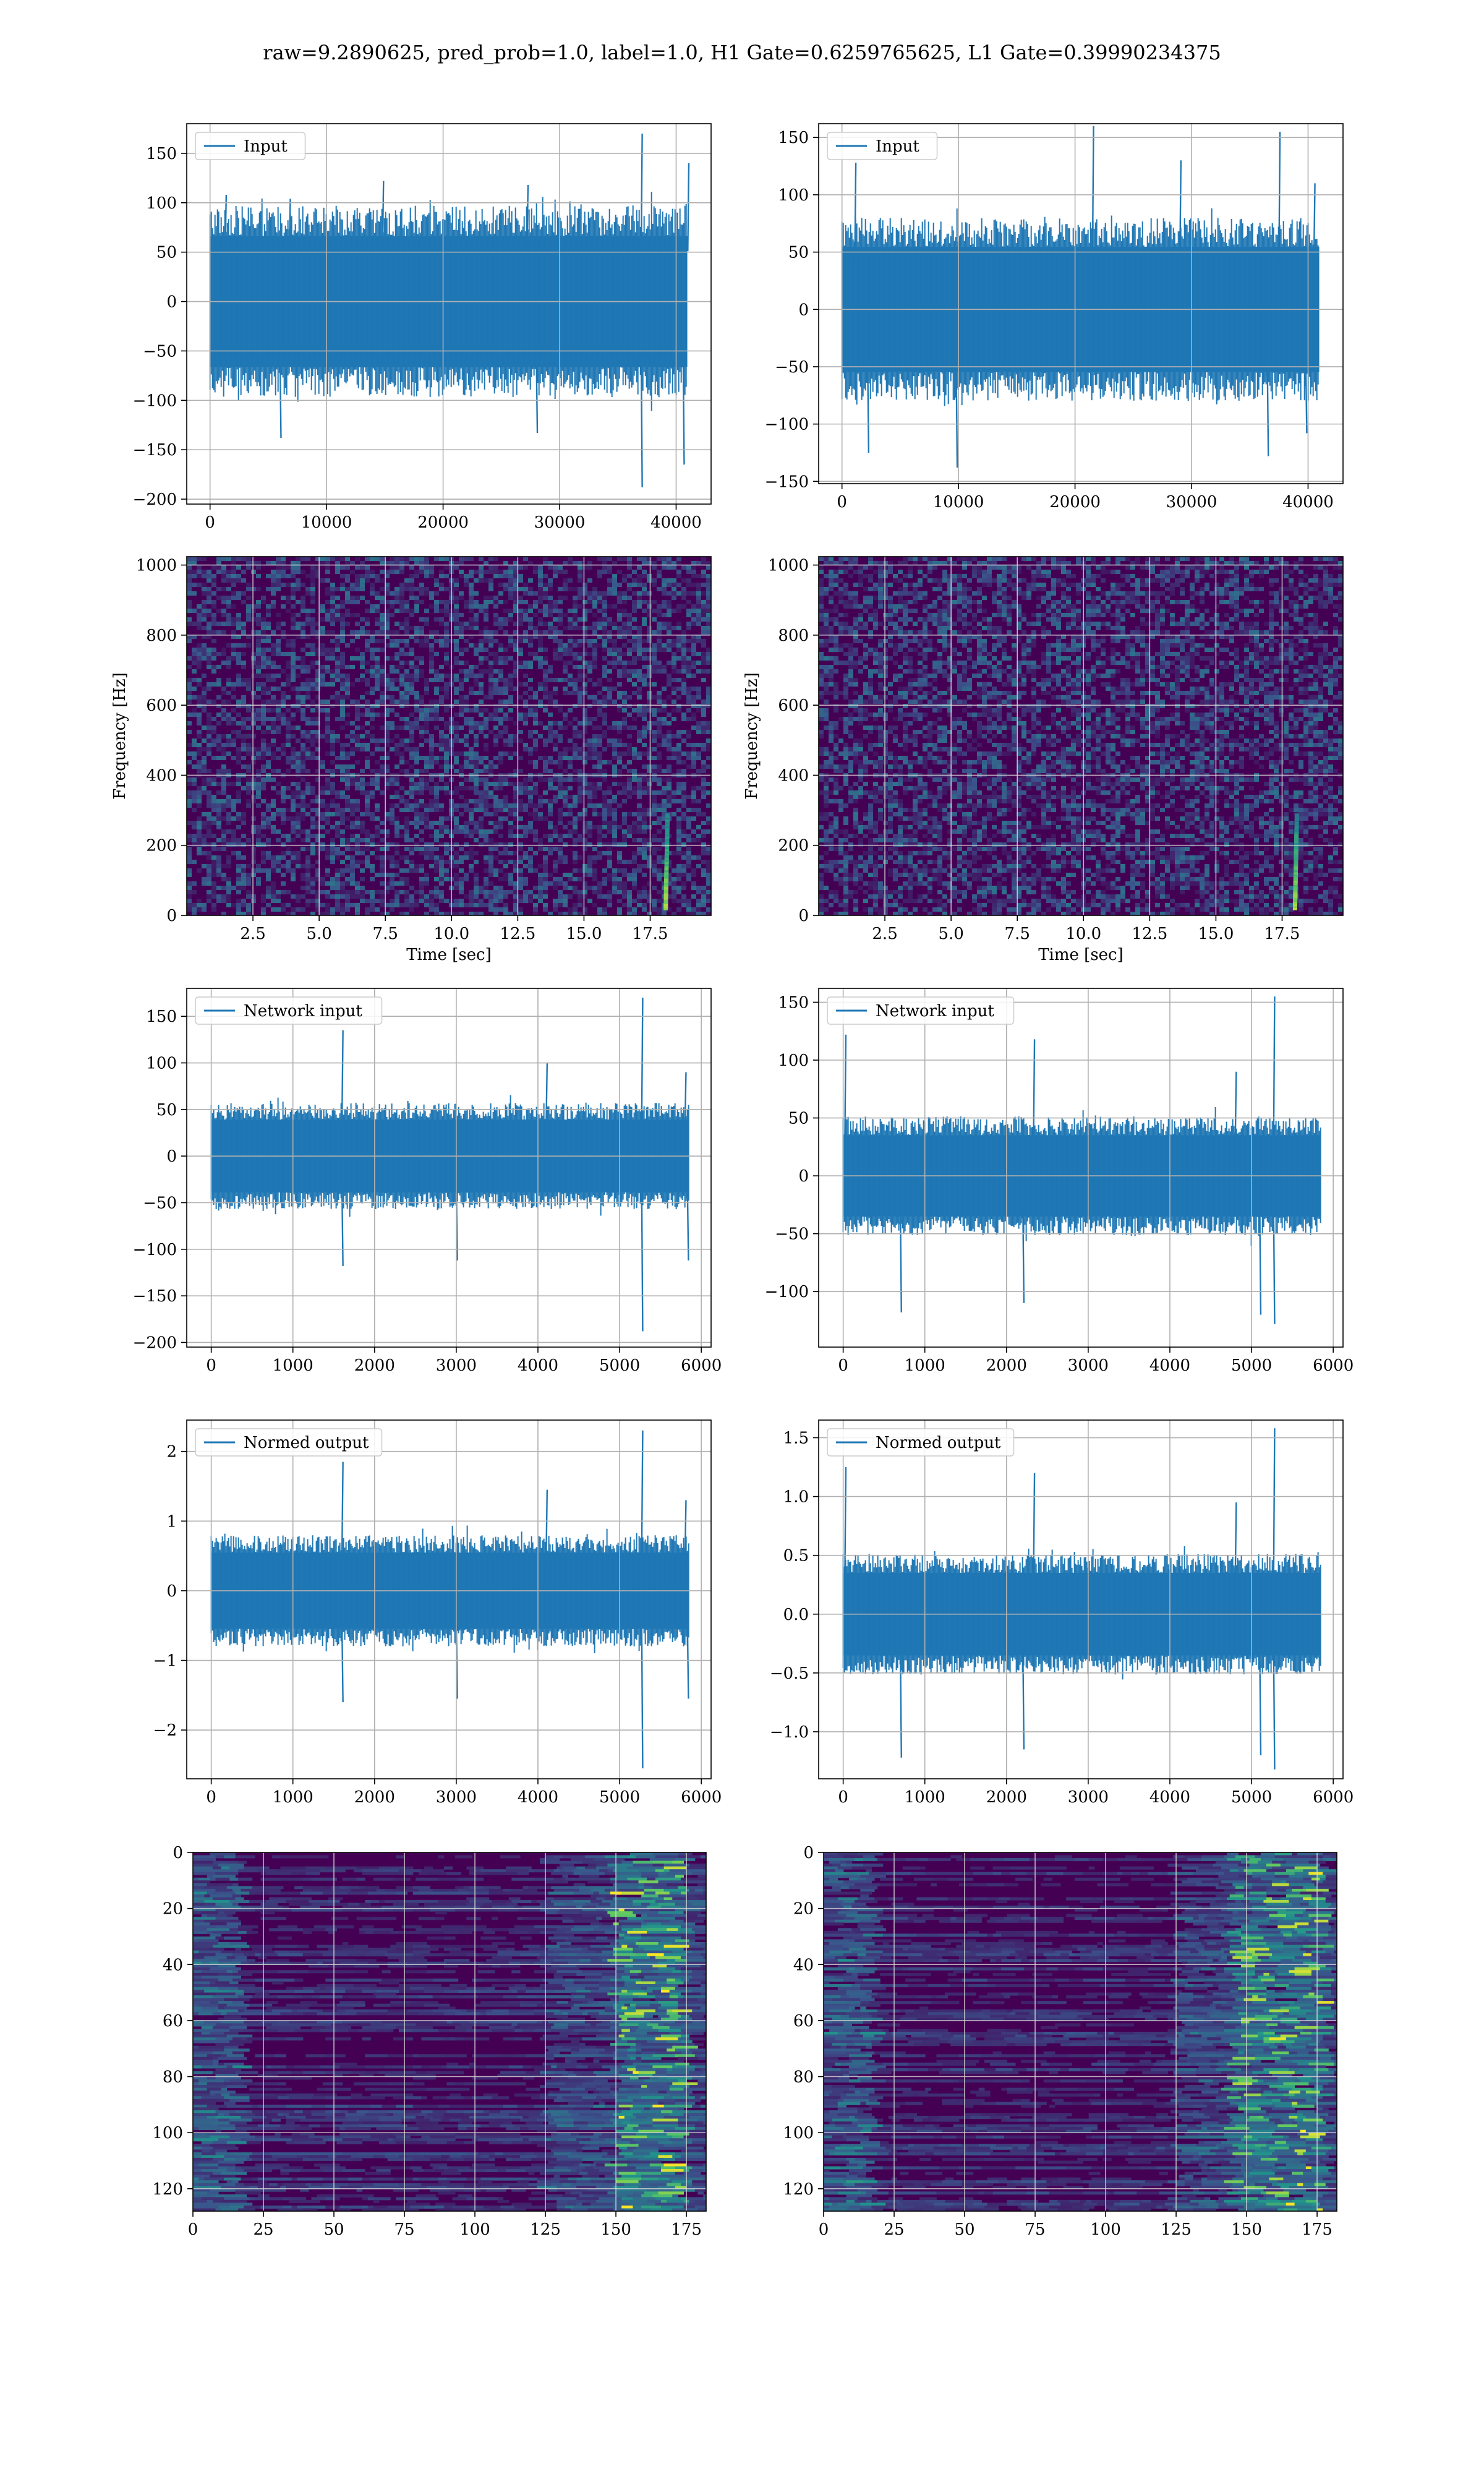 The width and height of the screenshot is (1484, 2474). Describe the element at coordinates (161, 154) in the screenshot. I see `y-tick-label: 150` at that location.